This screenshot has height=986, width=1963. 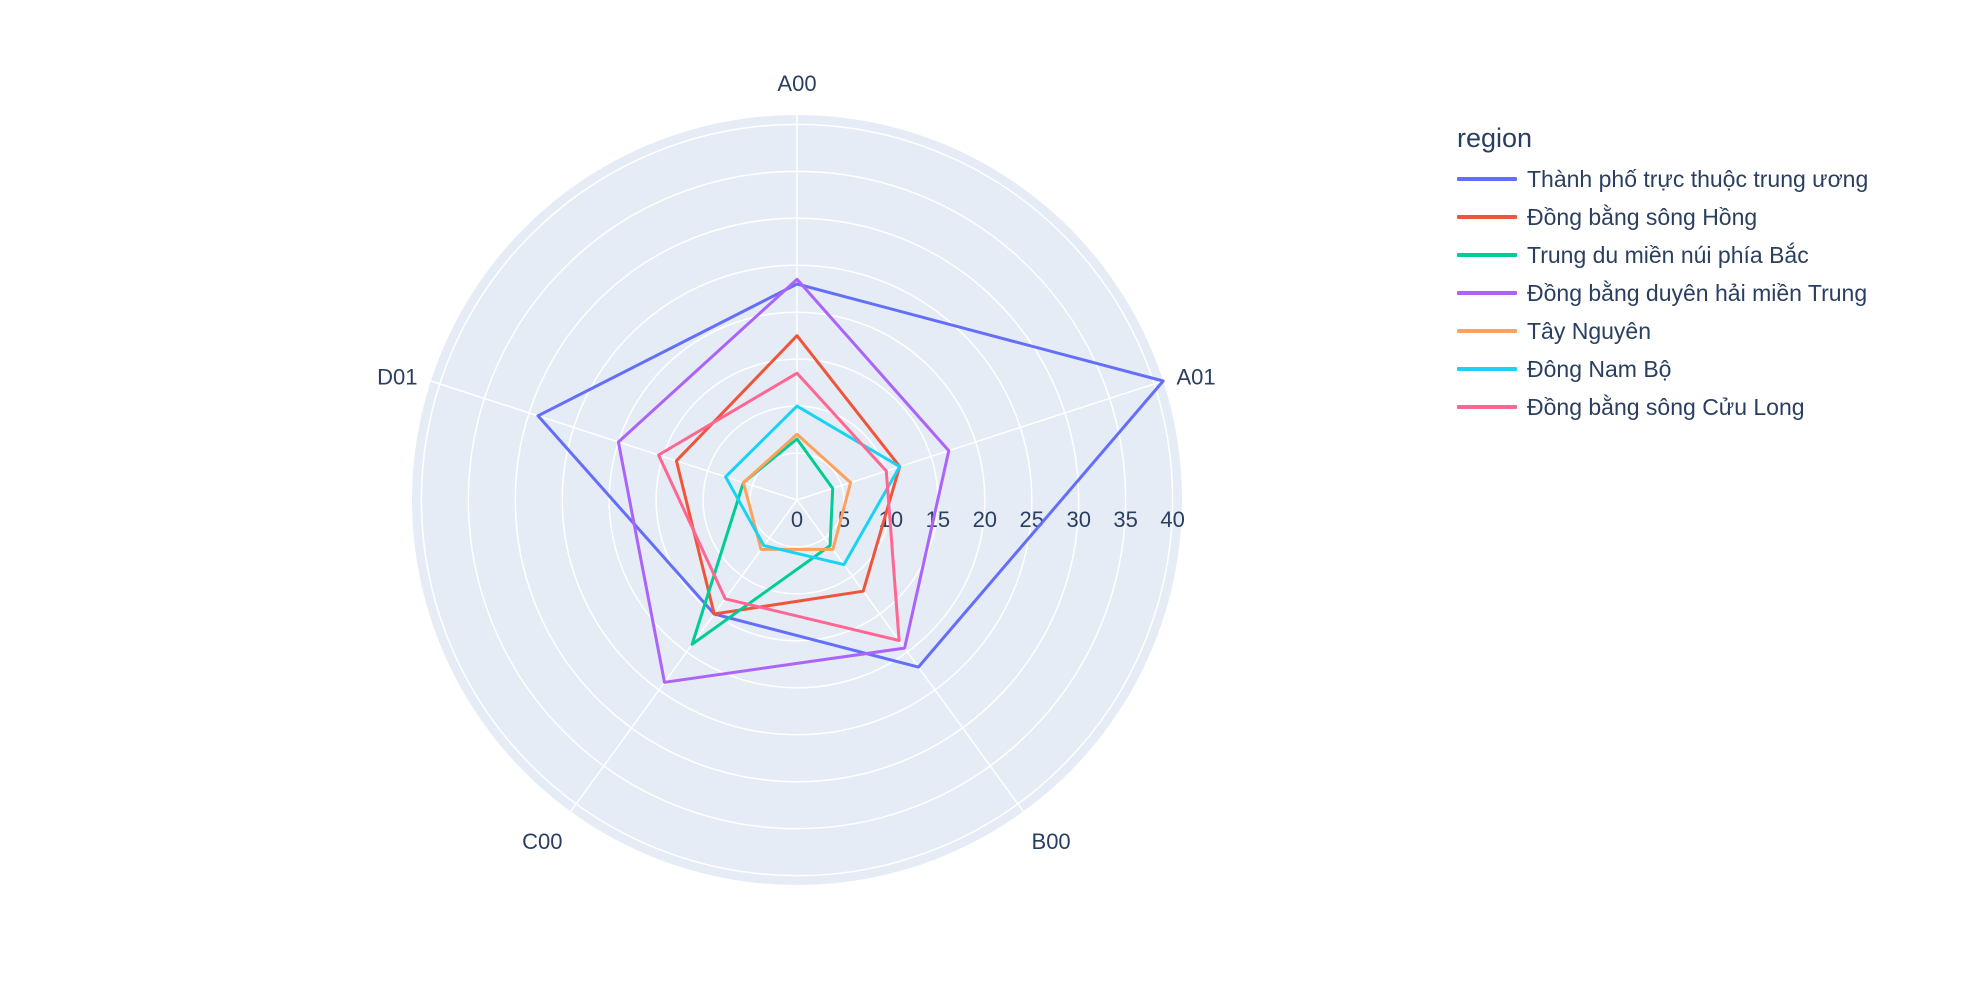 I want to click on legend-item: Đồng bằng sông Cửu Long, so click(x=1662, y=407).